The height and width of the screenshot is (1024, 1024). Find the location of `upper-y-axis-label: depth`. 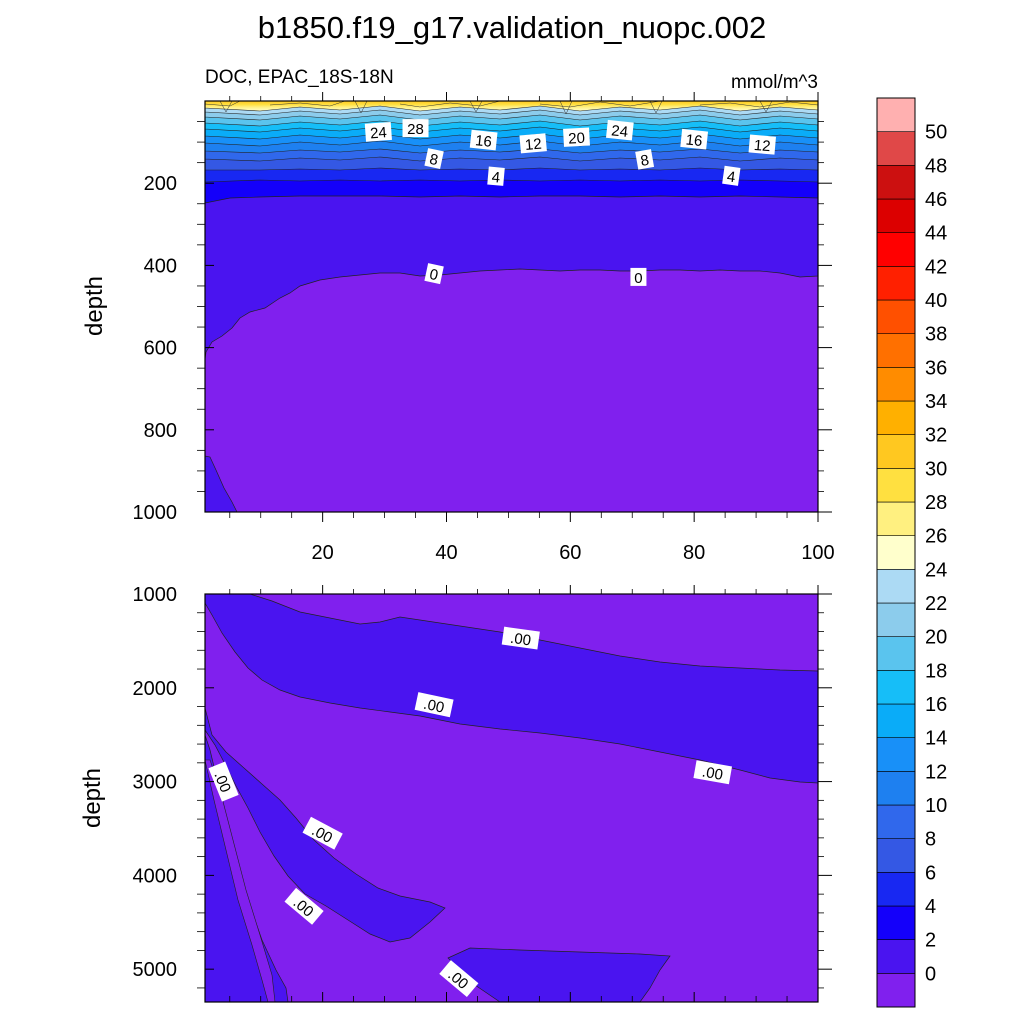

upper-y-axis-label: depth is located at coordinates (94, 306).